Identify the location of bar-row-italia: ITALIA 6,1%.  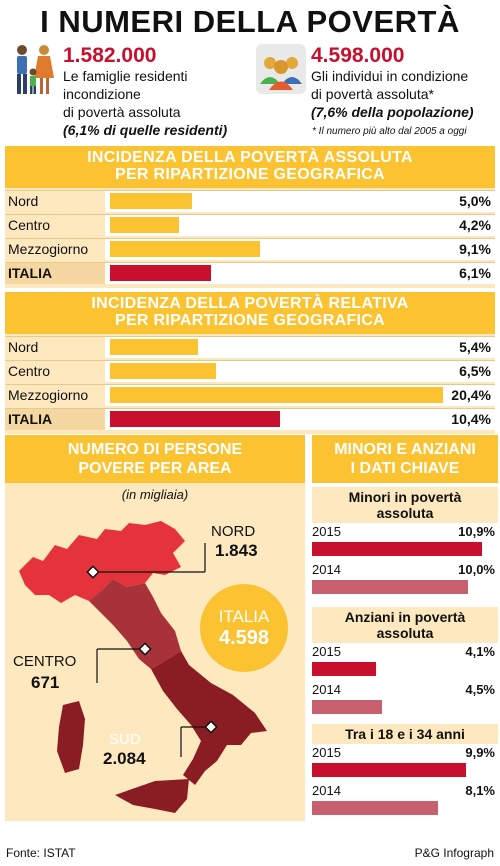
(250, 273).